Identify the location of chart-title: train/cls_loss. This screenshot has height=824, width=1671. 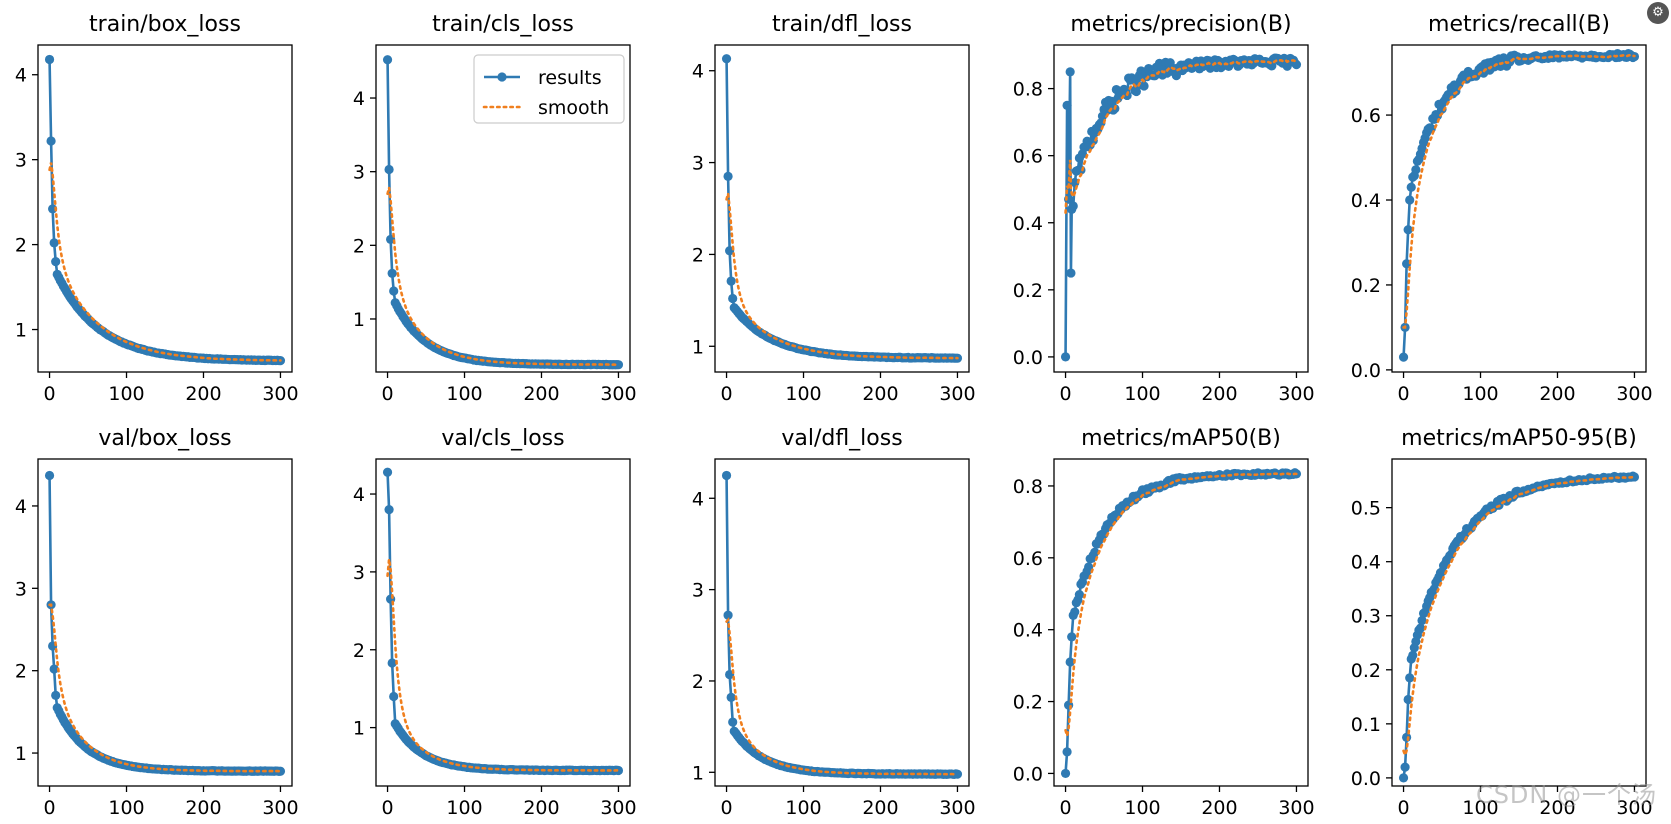
(503, 24).